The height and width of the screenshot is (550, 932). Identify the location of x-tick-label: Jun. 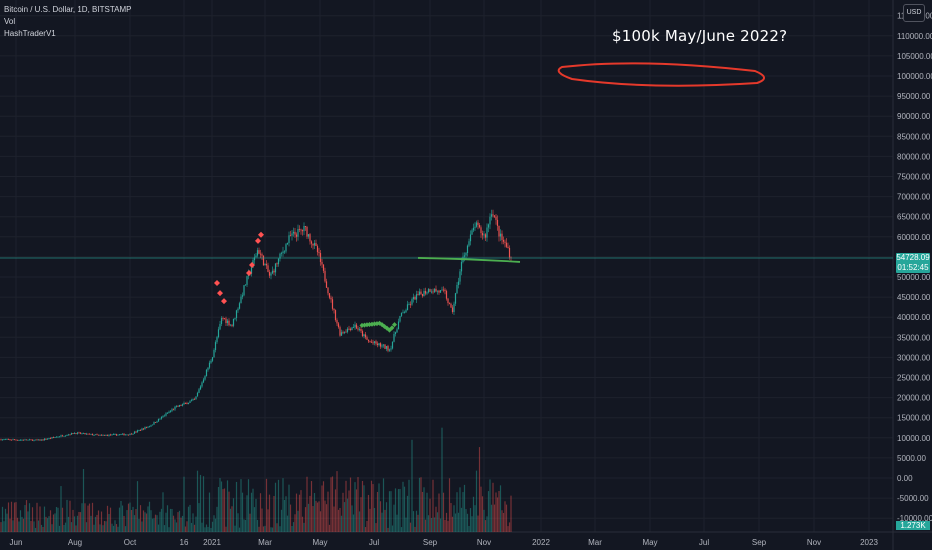
(16, 542).